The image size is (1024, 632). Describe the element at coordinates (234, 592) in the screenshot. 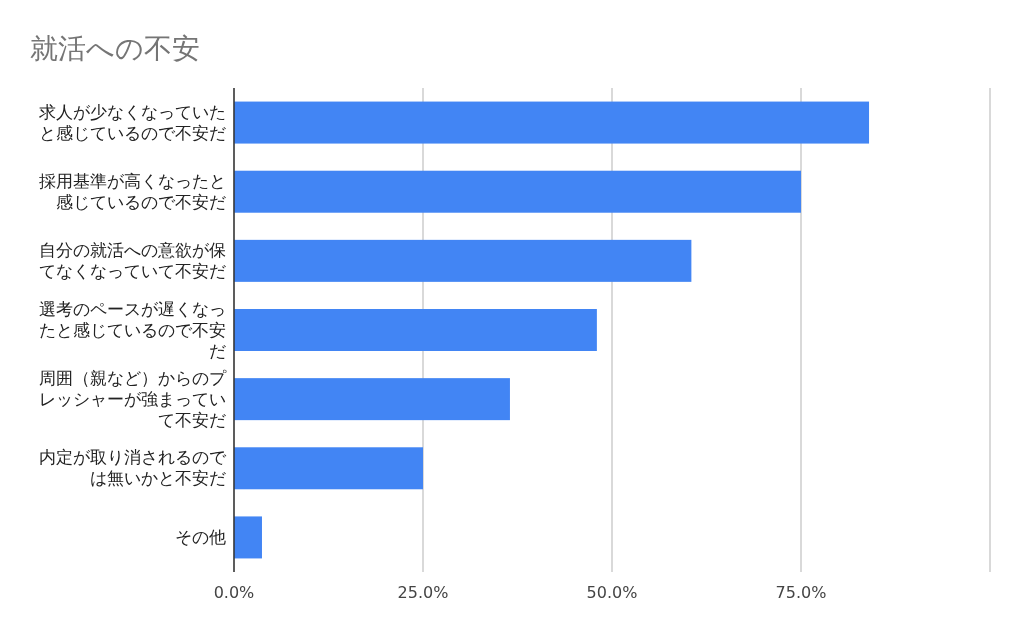

I see `x-tick-label: 0.0%` at that location.